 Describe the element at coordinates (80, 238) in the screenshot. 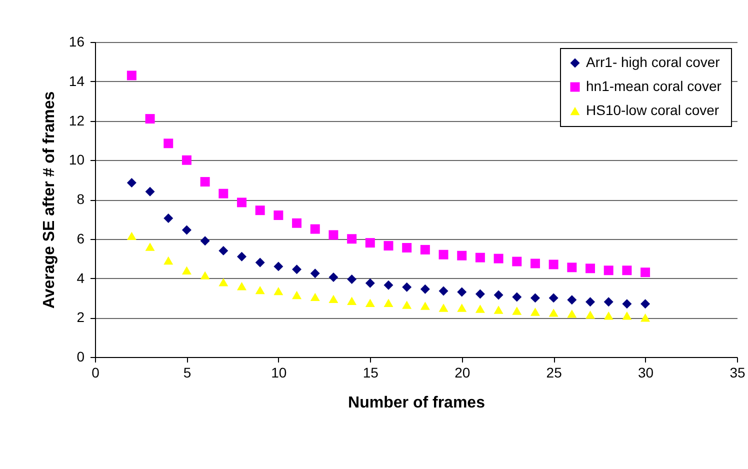

I see `y-tick-label: 6` at that location.